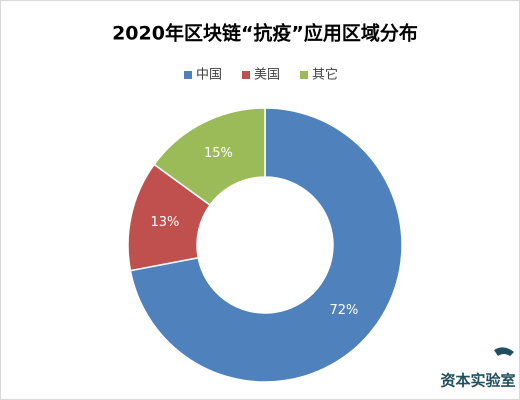  I want to click on legend-label: 其它, so click(325, 75).